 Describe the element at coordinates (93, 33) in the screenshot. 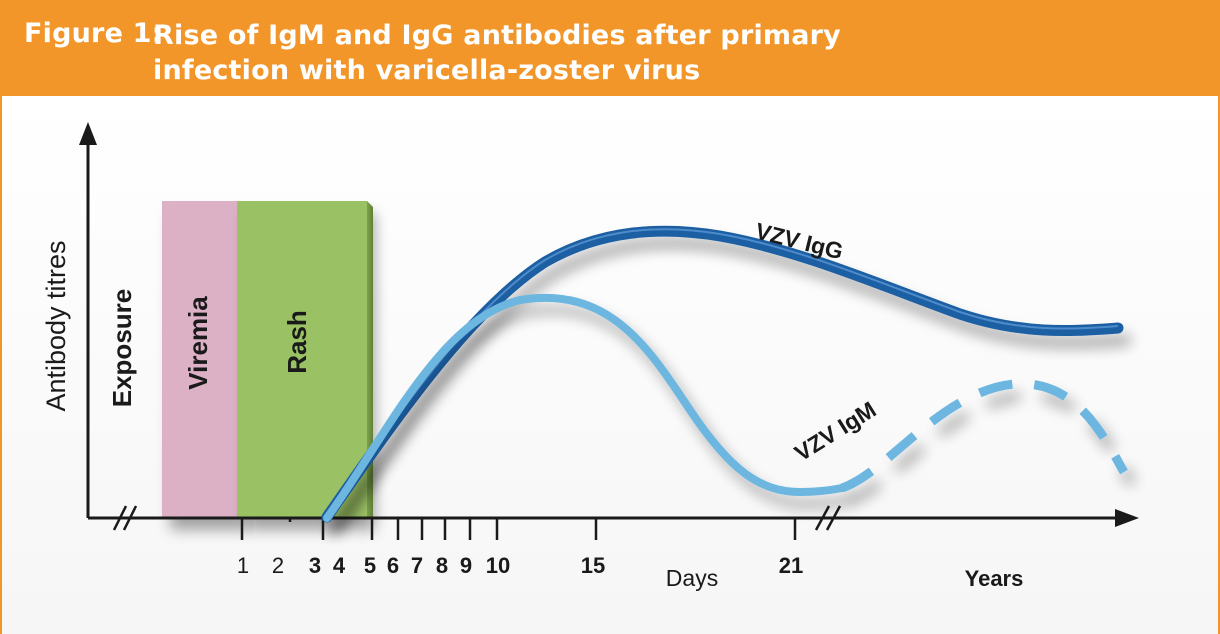

I see `figure-label: Figure 1:` at that location.